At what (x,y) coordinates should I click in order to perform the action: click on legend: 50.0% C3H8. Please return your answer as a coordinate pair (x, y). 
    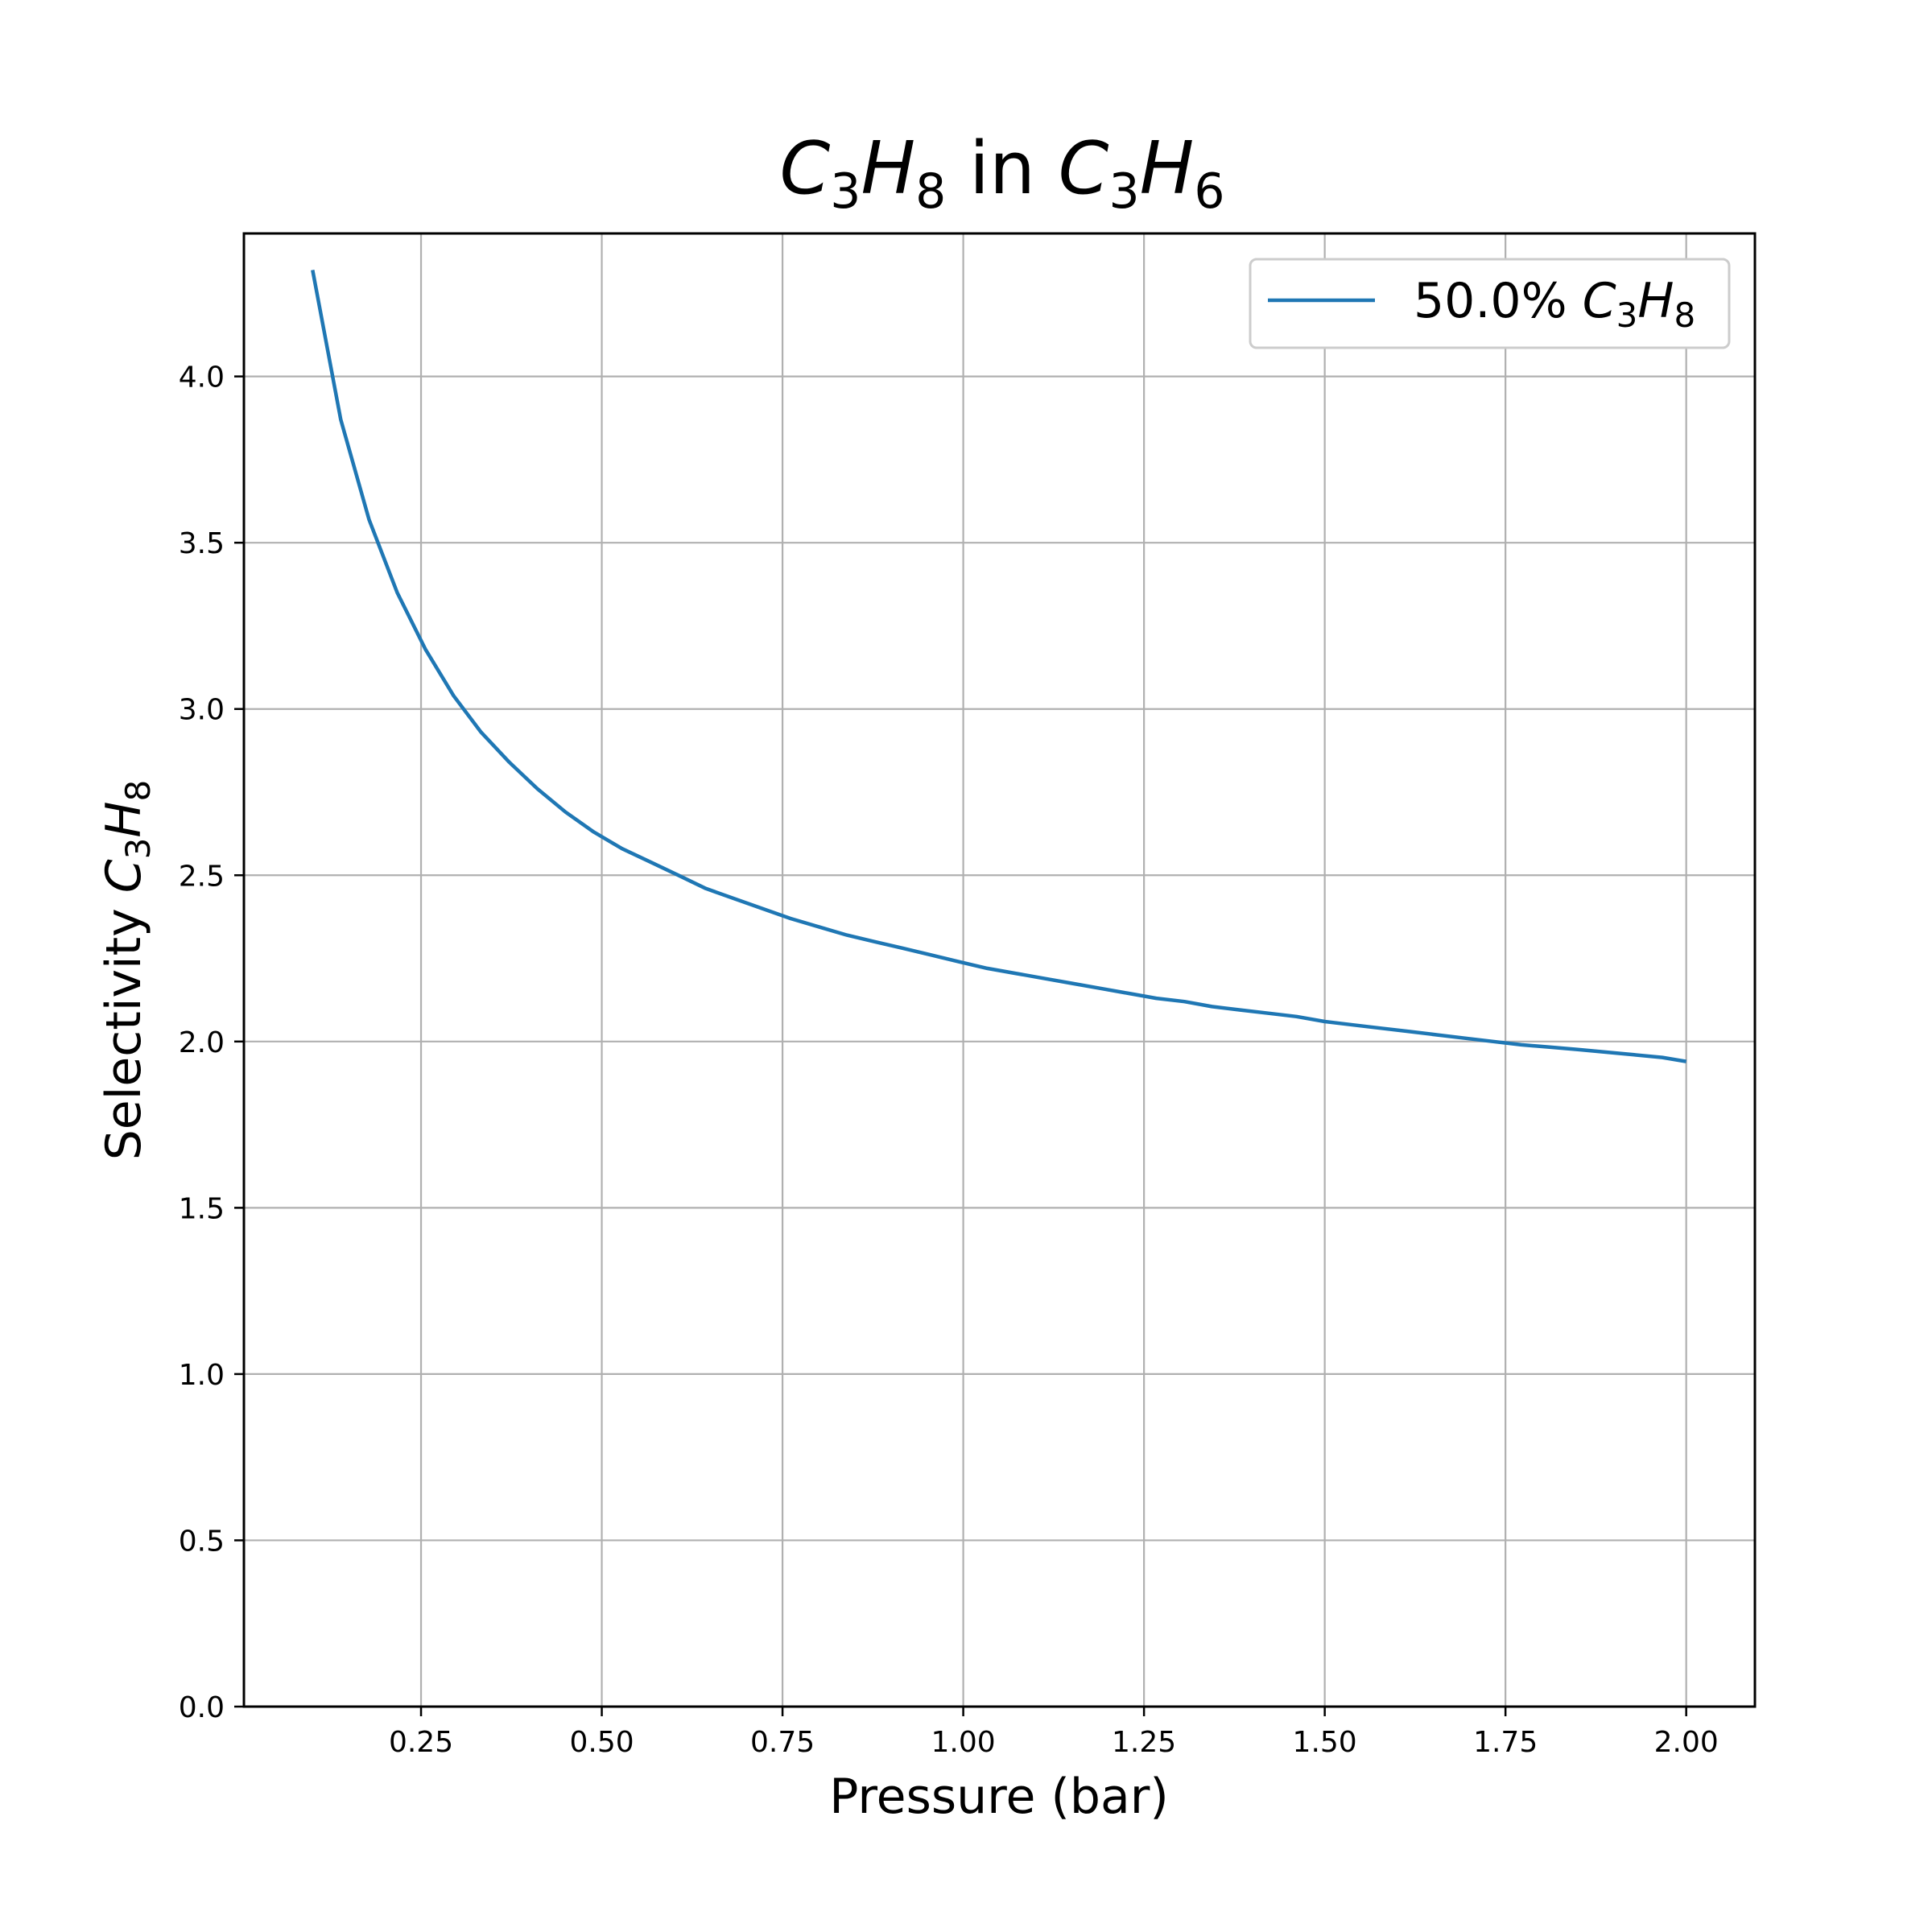
    Looking at the image, I should click on (1490, 303).